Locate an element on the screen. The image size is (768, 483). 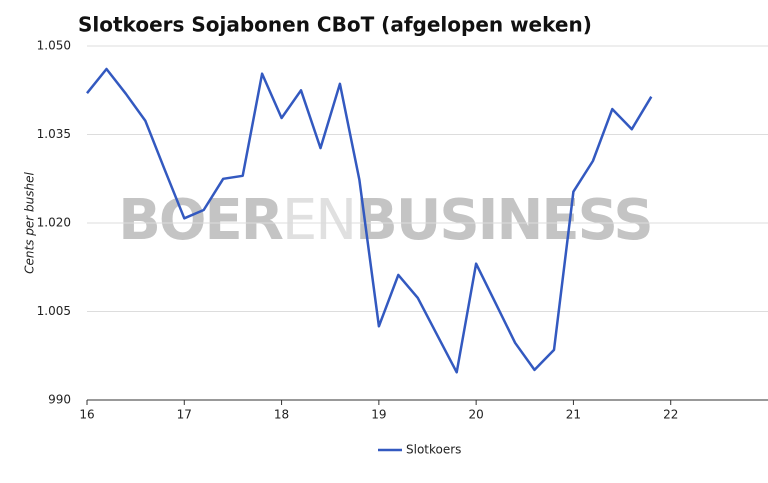
y-tick-label: 1.050 is located at coordinates (54, 46).